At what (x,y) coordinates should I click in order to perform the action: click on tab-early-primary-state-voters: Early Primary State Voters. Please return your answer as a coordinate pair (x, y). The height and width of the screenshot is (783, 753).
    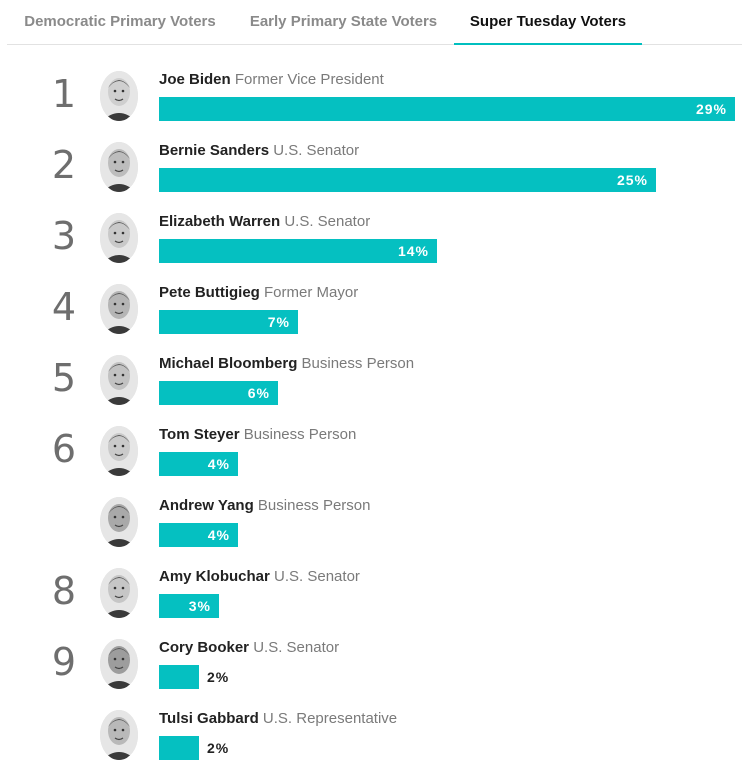
    Looking at the image, I should click on (343, 21).